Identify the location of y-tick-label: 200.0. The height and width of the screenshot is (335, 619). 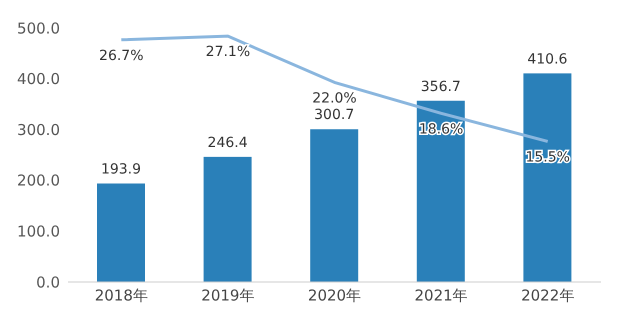
(38, 181).